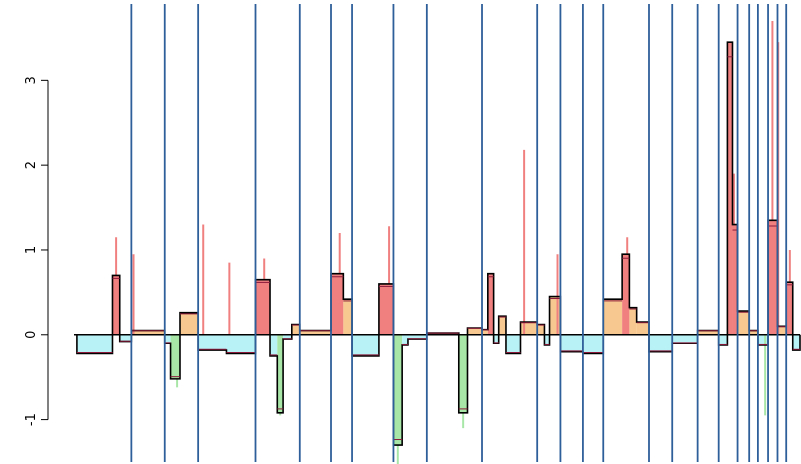 The height and width of the screenshot is (464, 801). Describe the element at coordinates (31, 80) in the screenshot. I see `y-tick-label: 3` at that location.